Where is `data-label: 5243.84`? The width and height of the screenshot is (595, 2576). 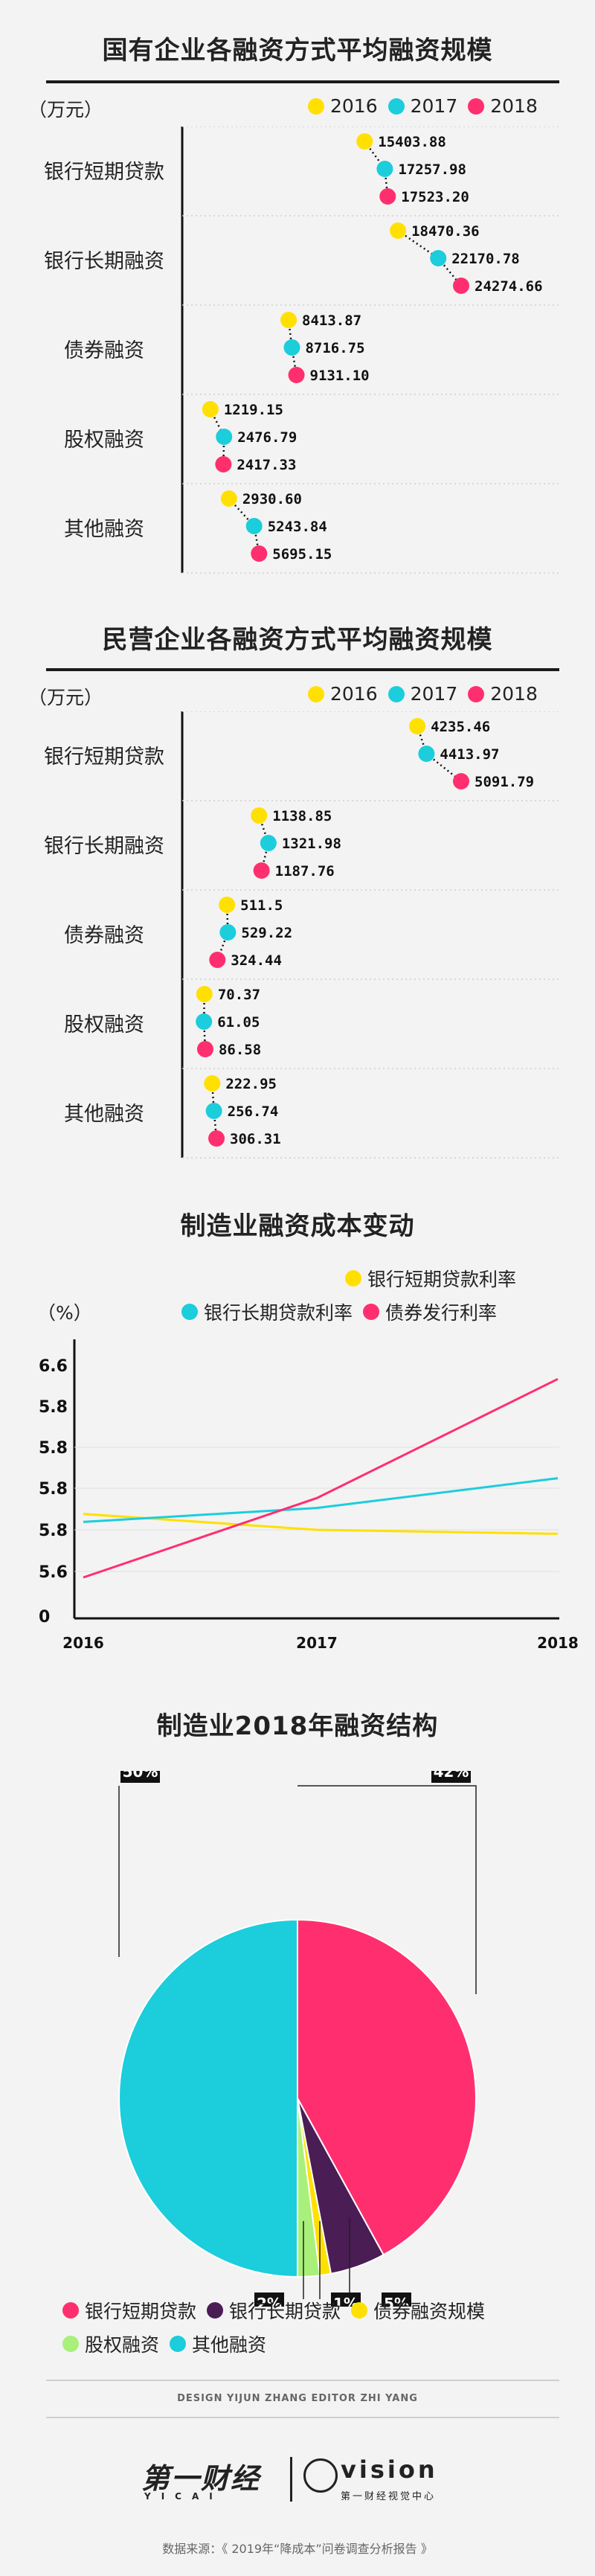 data-label: 5243.84 is located at coordinates (298, 527).